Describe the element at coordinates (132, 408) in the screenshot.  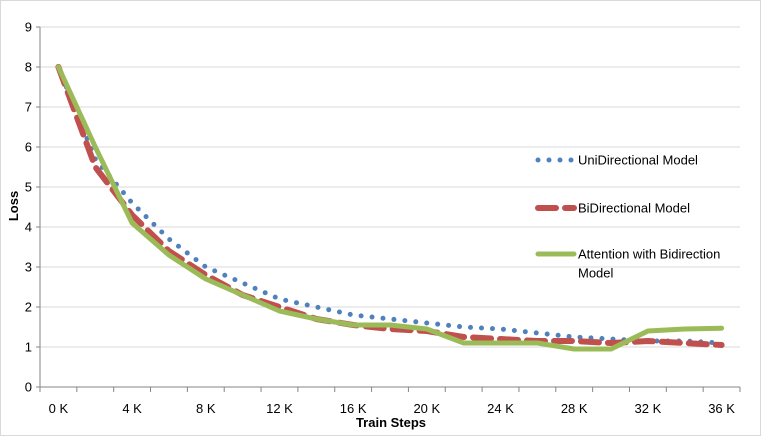
I see `x-tick-label: 4 K` at that location.